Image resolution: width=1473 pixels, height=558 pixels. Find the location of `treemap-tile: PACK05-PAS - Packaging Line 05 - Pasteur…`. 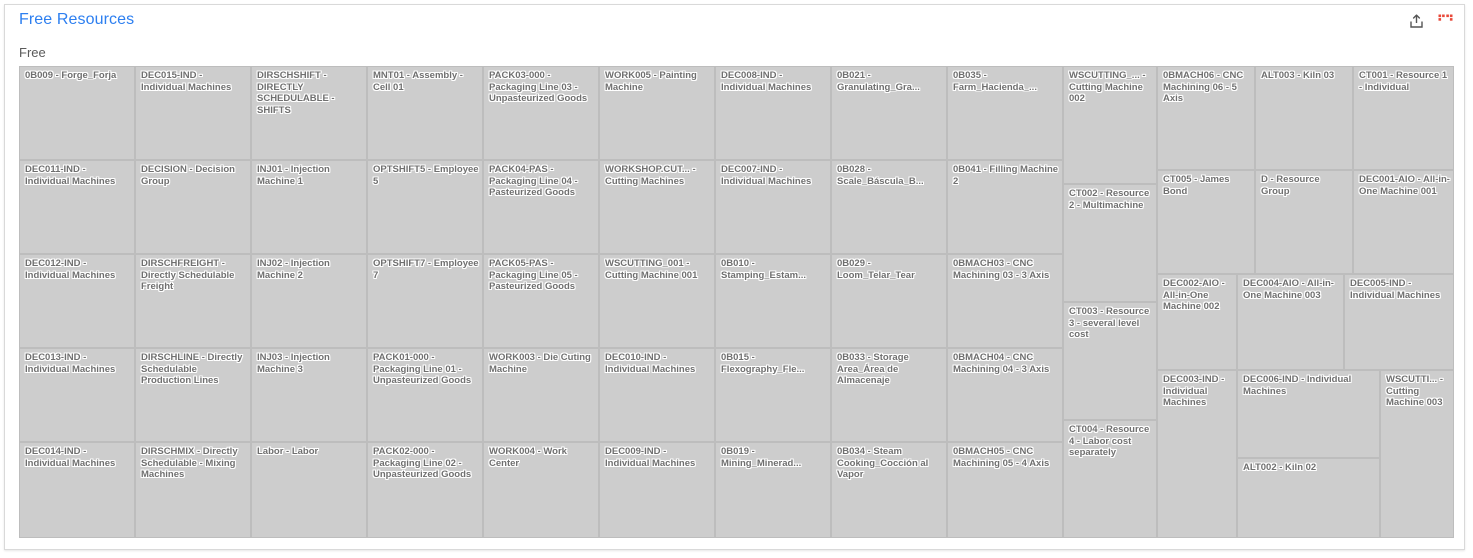

treemap-tile: PACK05-PAS - Packaging Line 05 - Pasteur… is located at coordinates (541, 301).